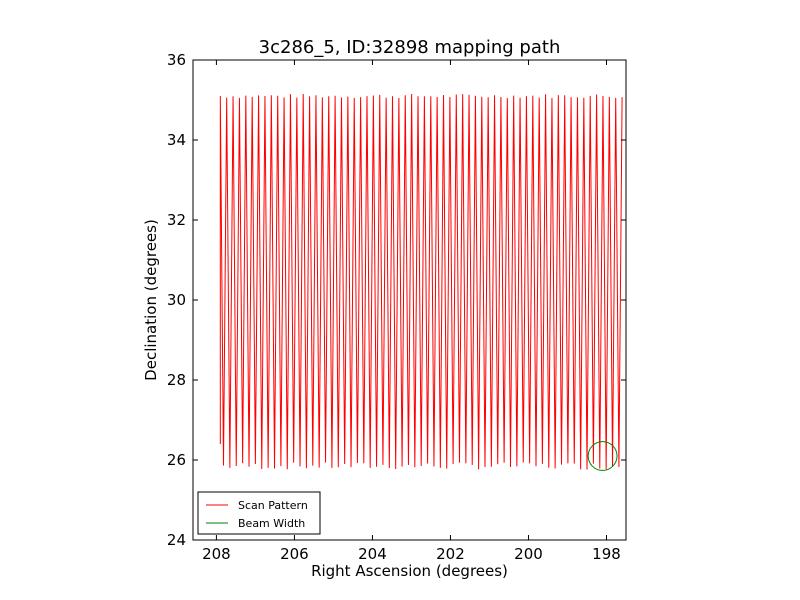 This screenshot has width=800, height=600. What do you see at coordinates (409, 571) in the screenshot?
I see `x-axis-title: Right Ascension (degrees)` at bounding box center [409, 571].